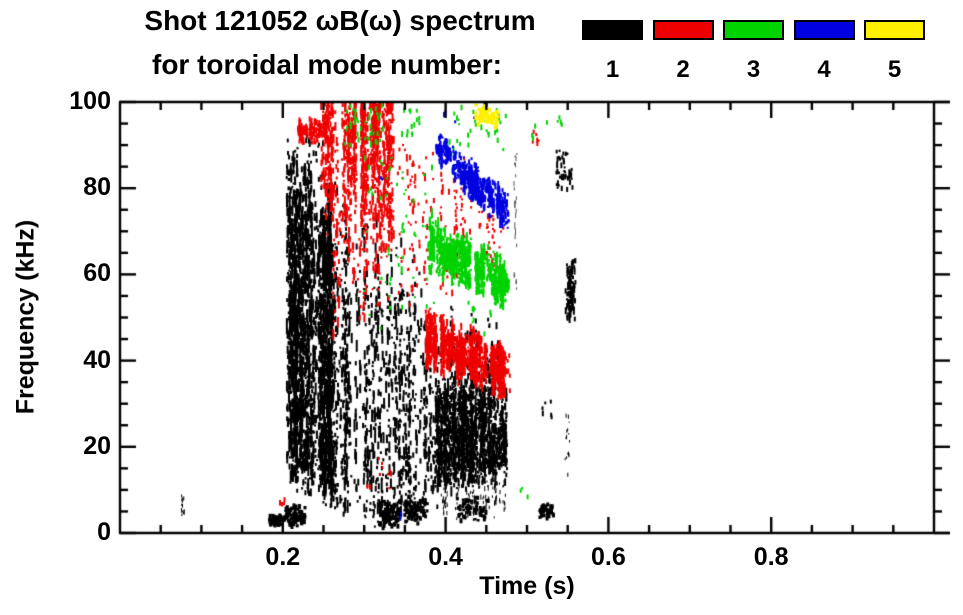 The image size is (963, 615). What do you see at coordinates (97, 359) in the screenshot?
I see `y-tick-label: 40` at bounding box center [97, 359].